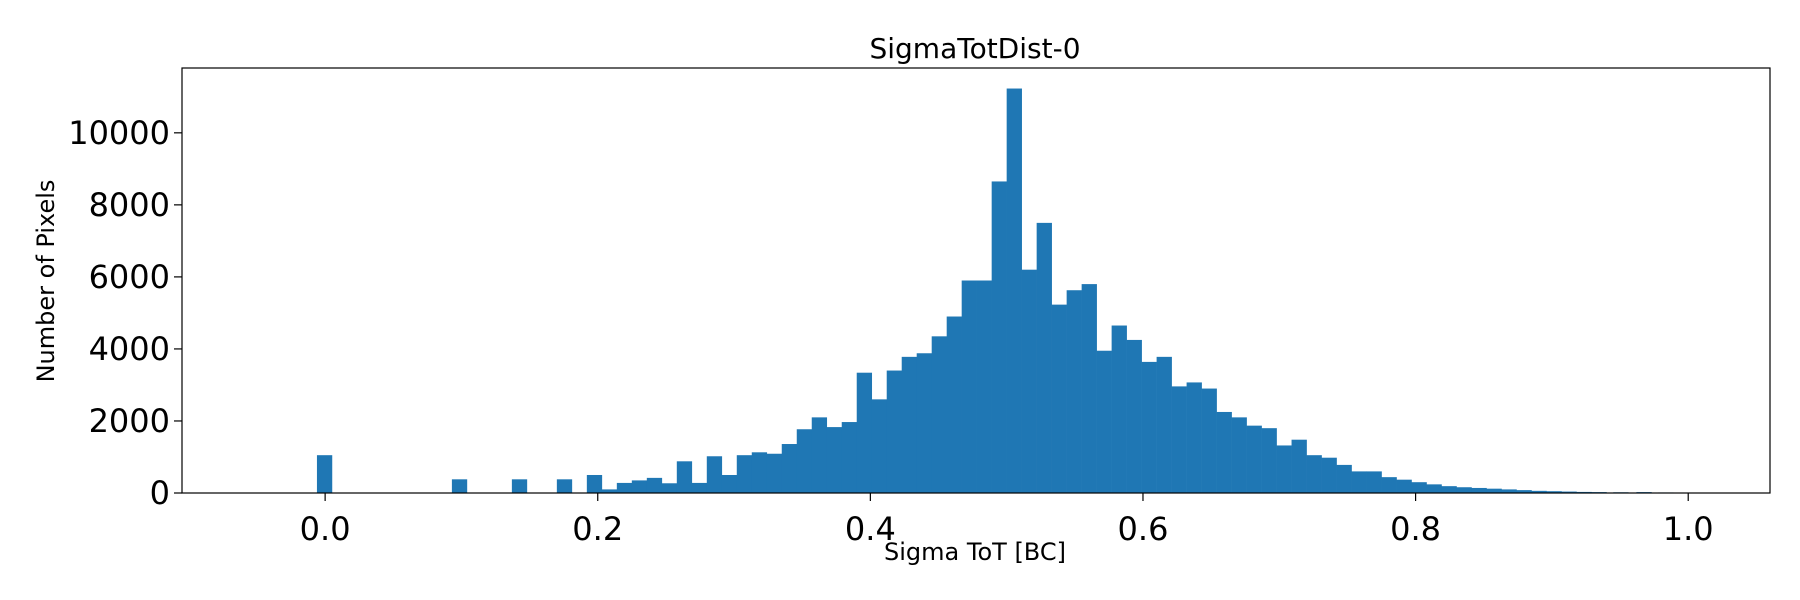 The height and width of the screenshot is (600, 1800). What do you see at coordinates (1688, 529) in the screenshot?
I see `x-tick-label: 1.0` at bounding box center [1688, 529].